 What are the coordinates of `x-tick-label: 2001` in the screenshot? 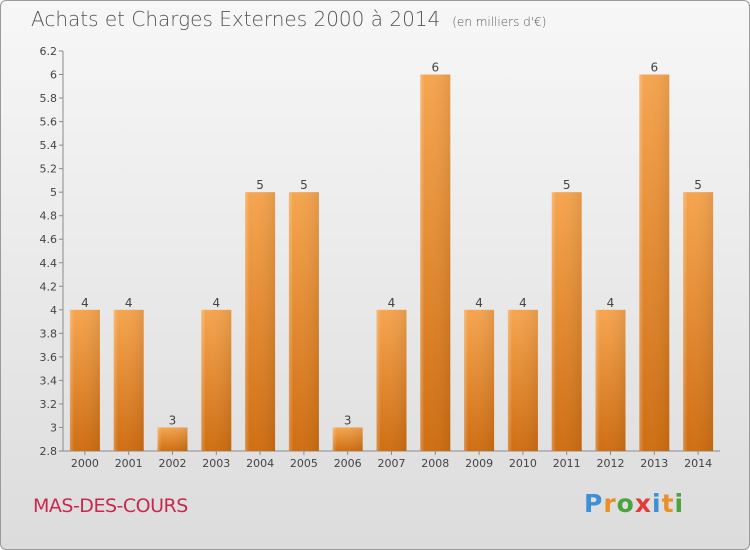 It's located at (129, 463).